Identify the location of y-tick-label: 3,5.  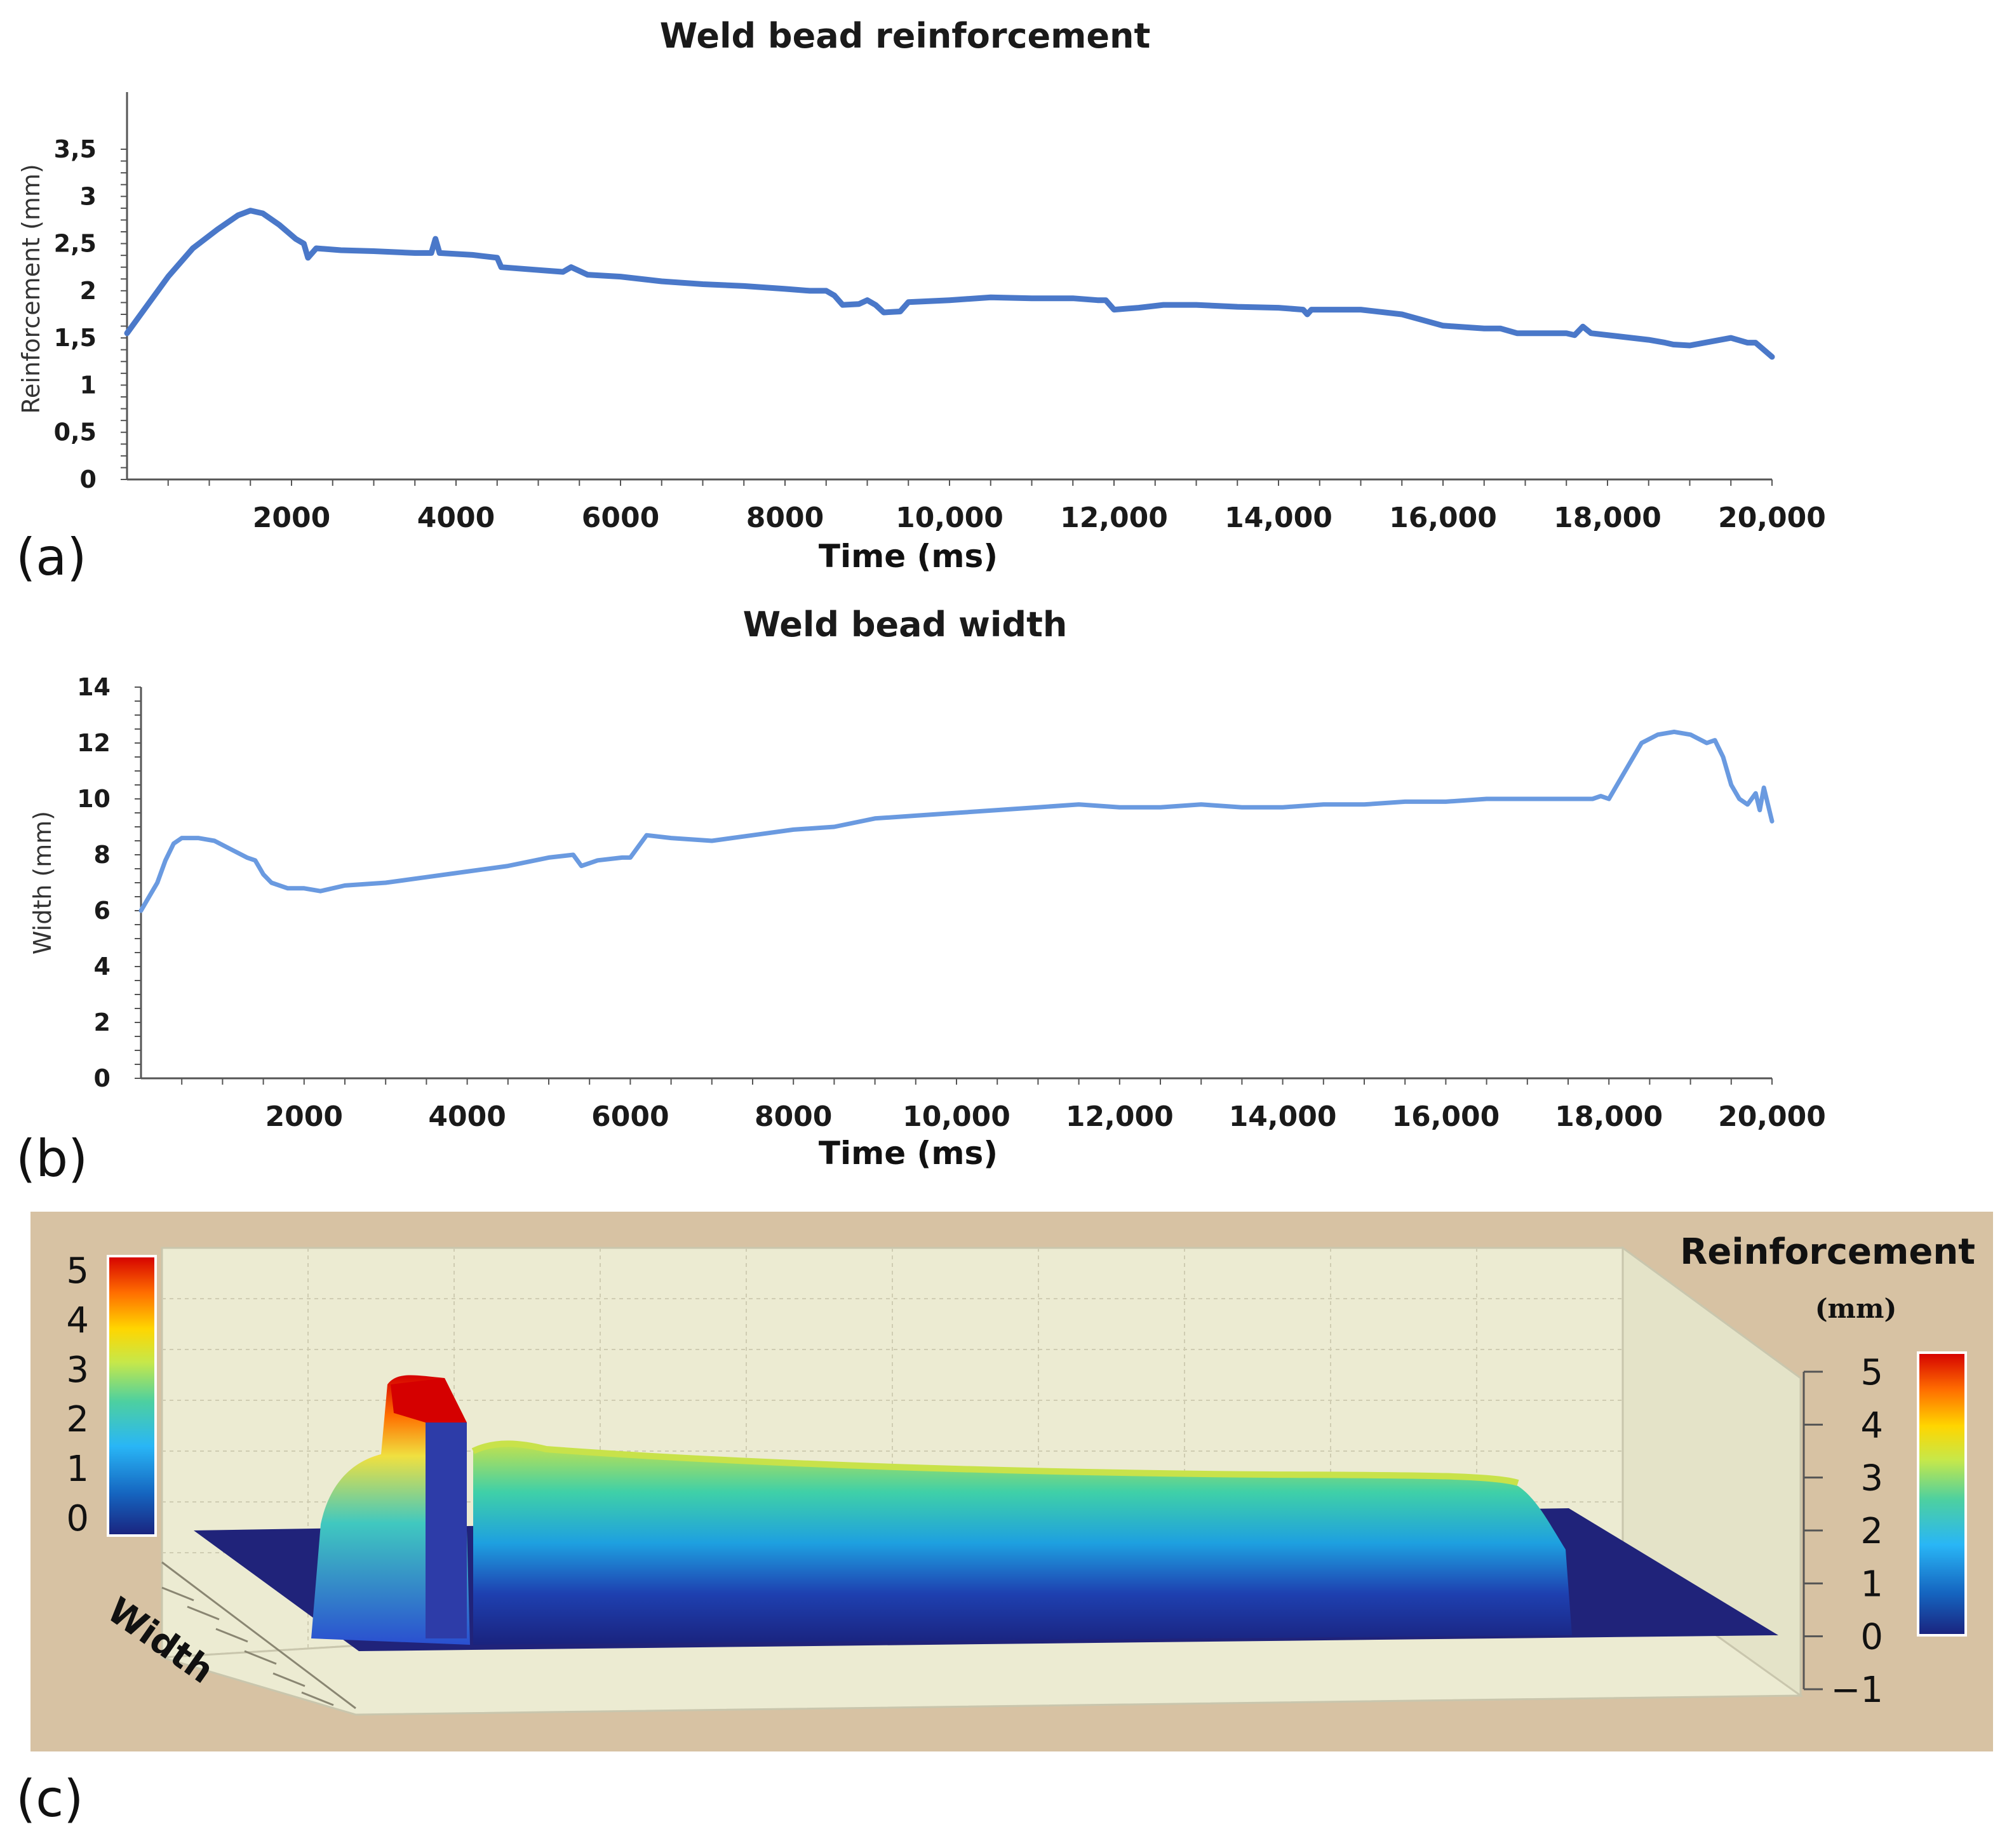
(75, 149).